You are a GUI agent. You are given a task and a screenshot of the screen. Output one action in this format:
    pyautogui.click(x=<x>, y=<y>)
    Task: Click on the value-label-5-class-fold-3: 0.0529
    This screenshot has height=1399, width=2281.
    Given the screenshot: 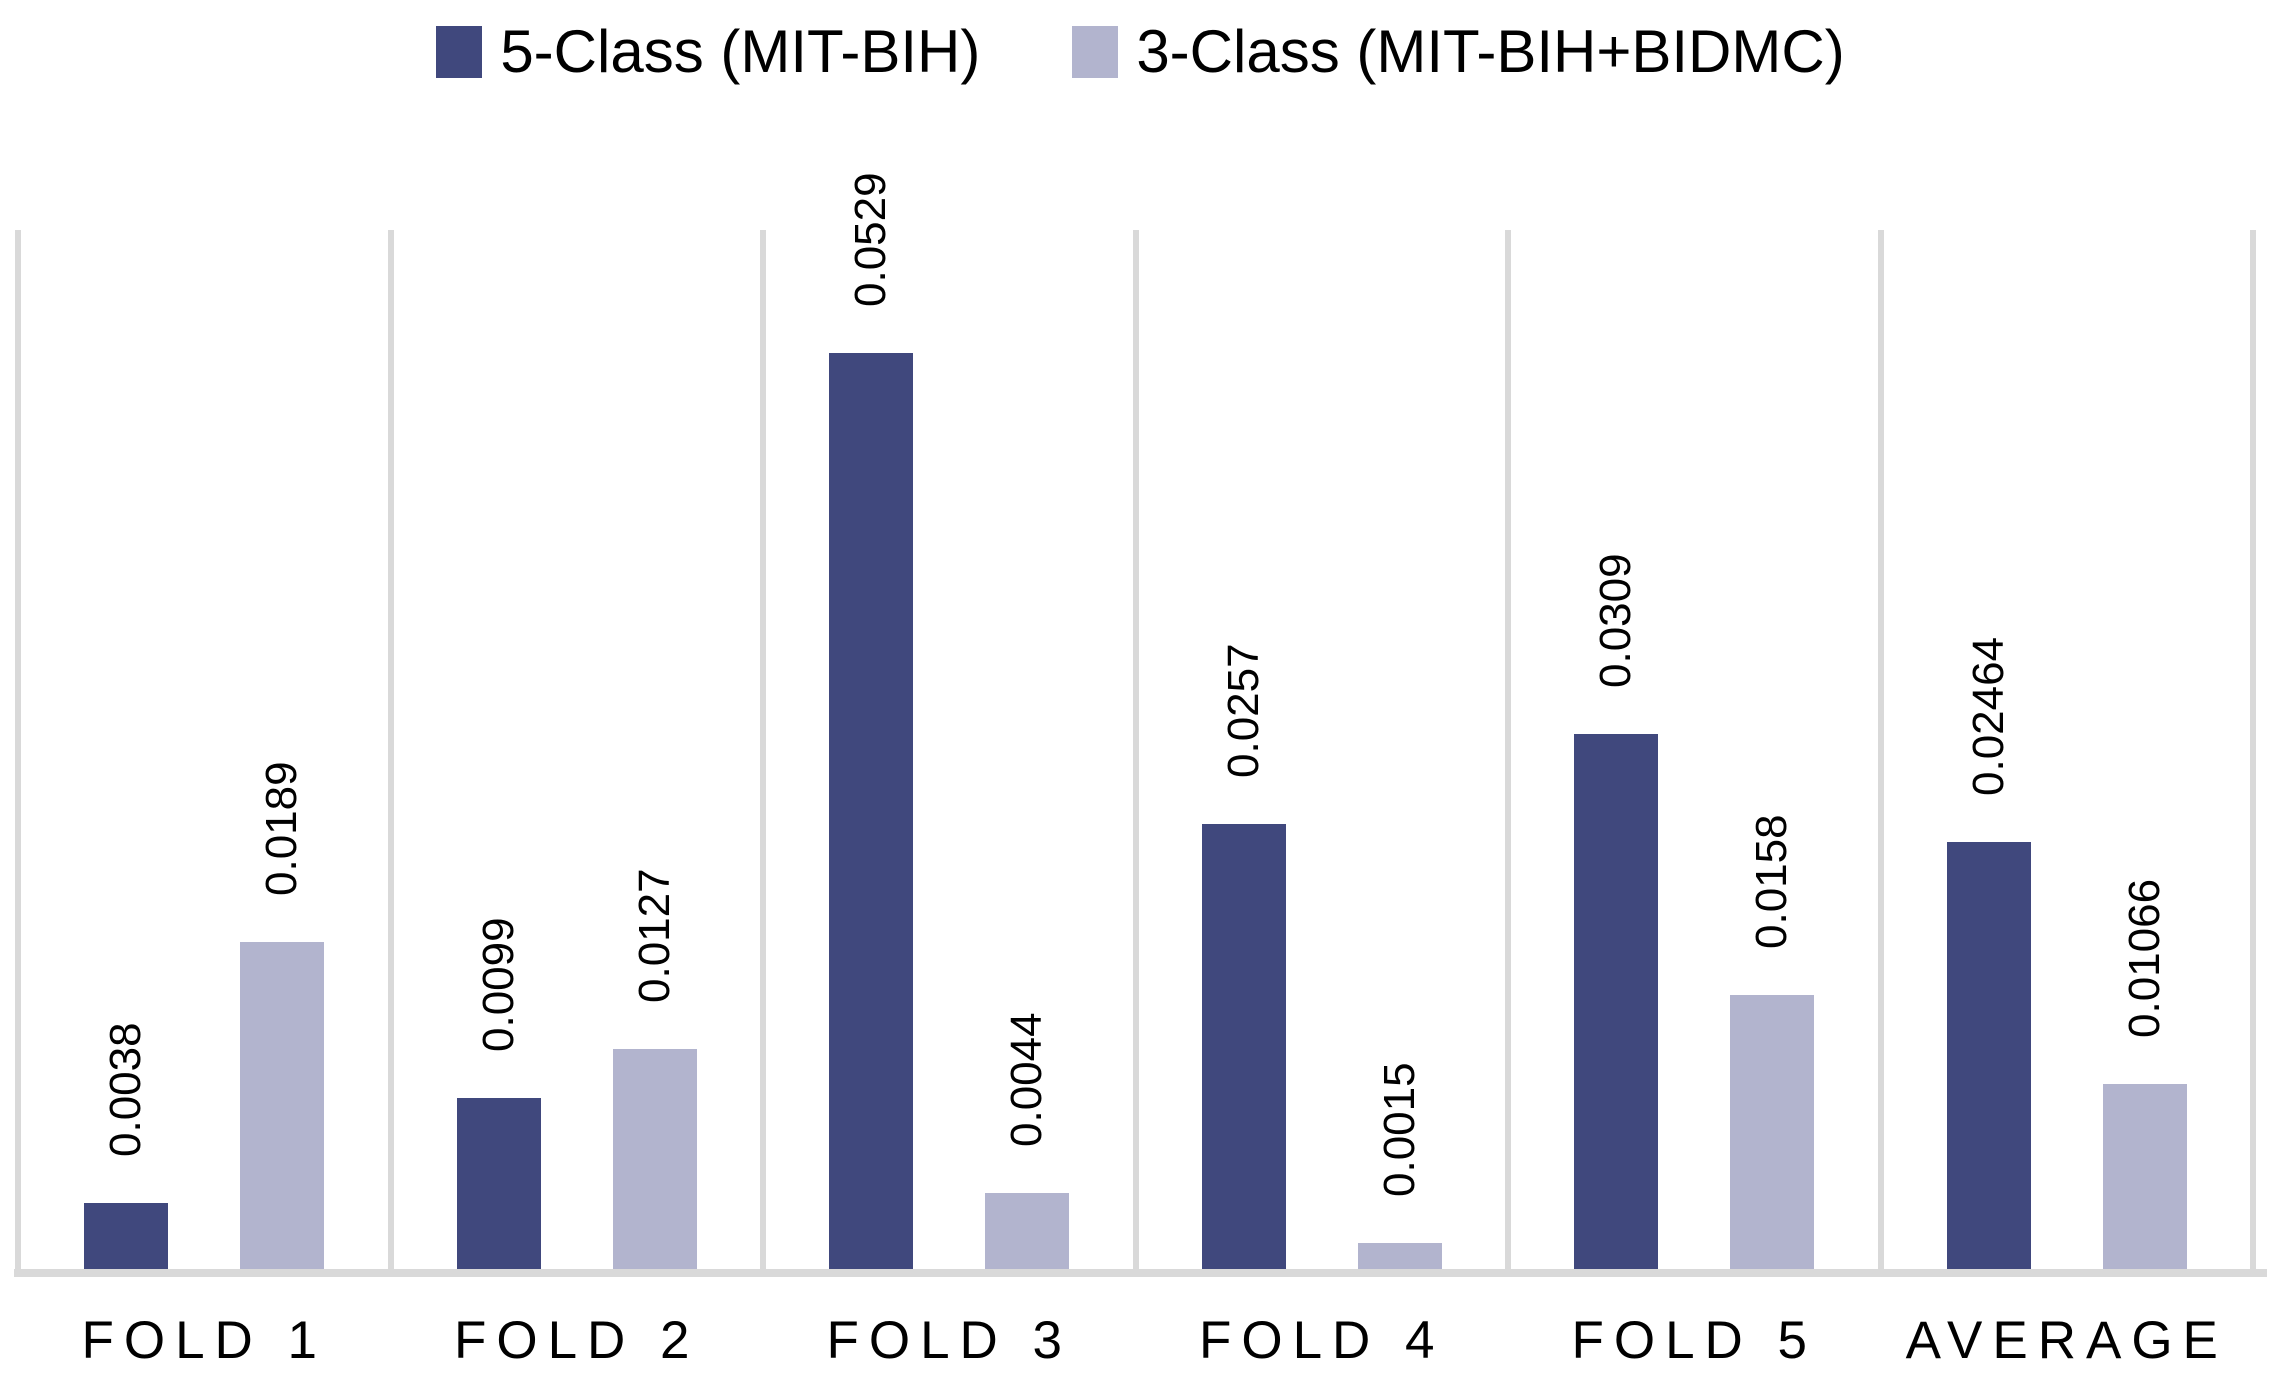 What is the action you would take?
    pyautogui.click(x=871, y=239)
    